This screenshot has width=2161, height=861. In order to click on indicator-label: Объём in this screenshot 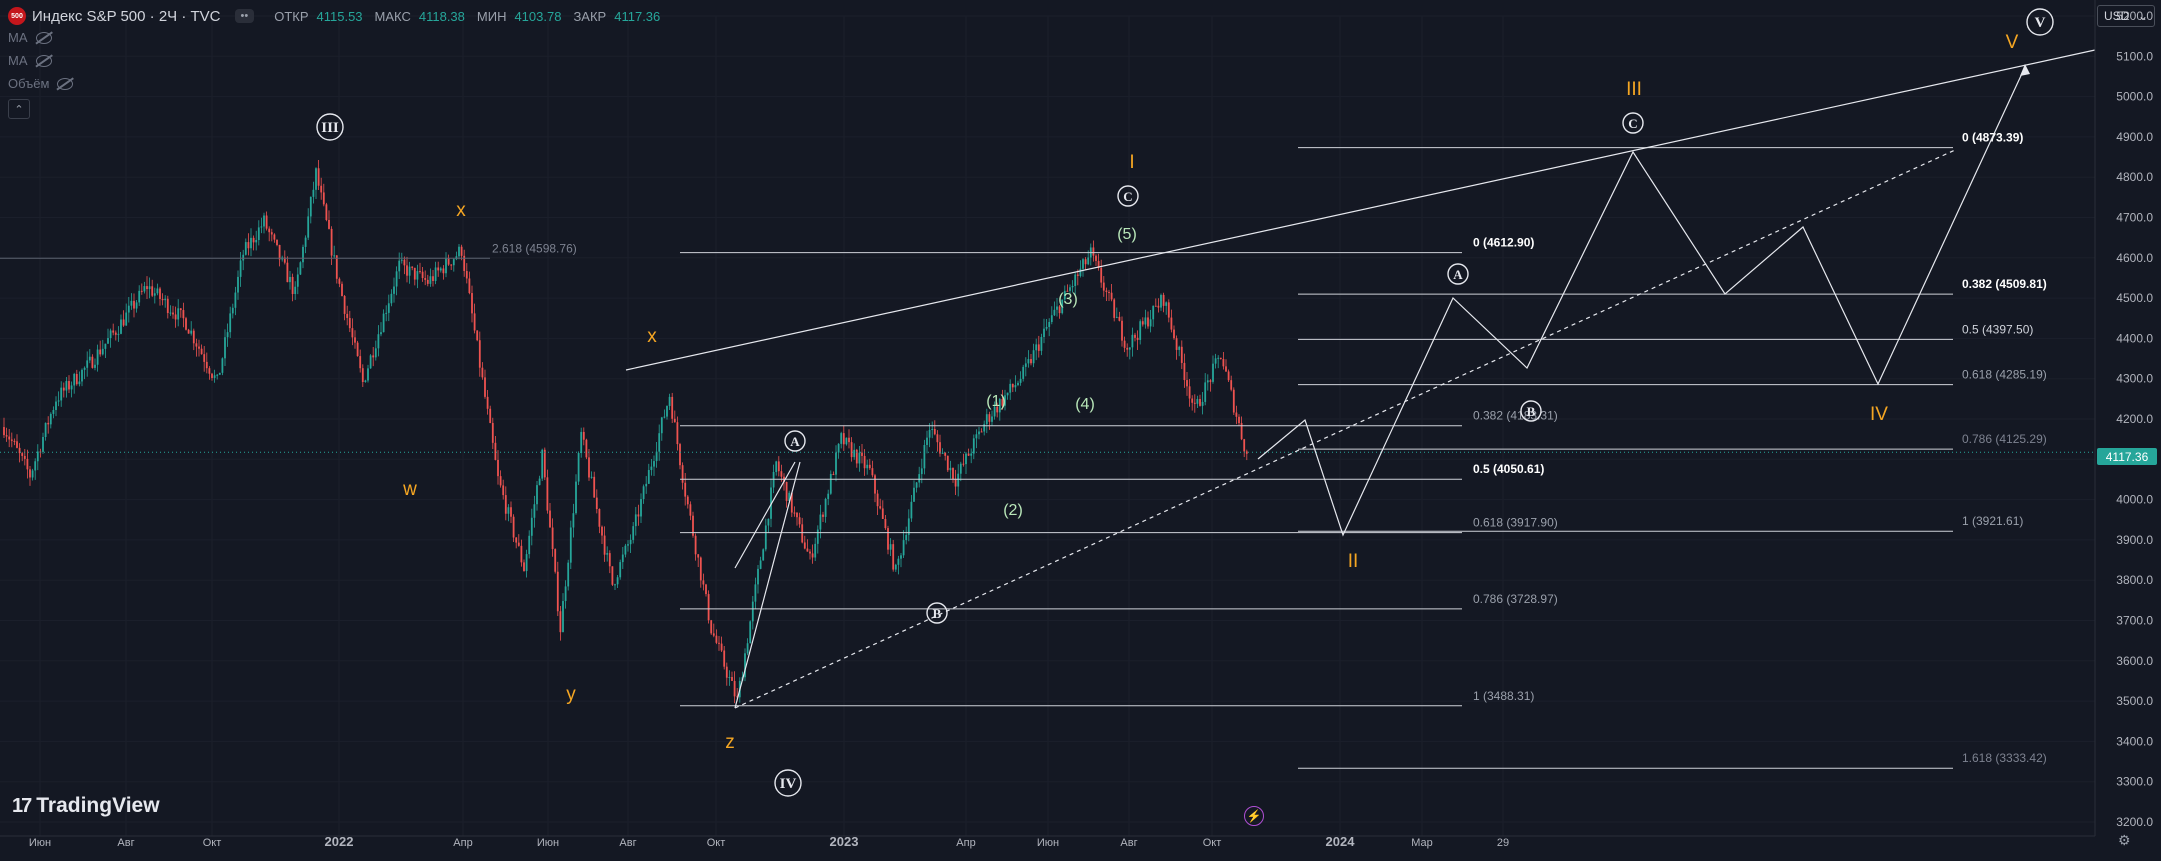, I will do `click(29, 83)`.